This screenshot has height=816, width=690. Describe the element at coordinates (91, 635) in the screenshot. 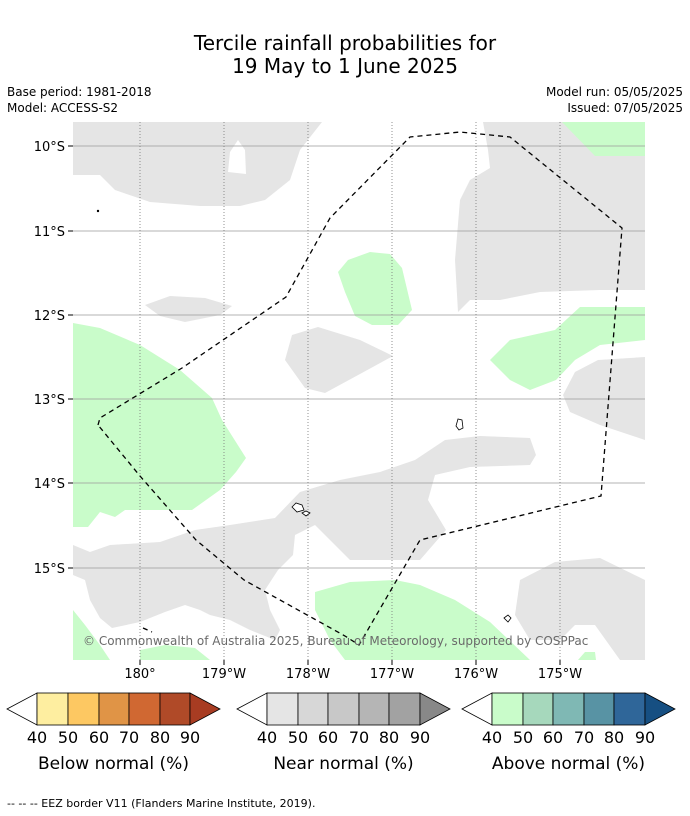

I see `above-normal-region-southwest-corner` at that location.